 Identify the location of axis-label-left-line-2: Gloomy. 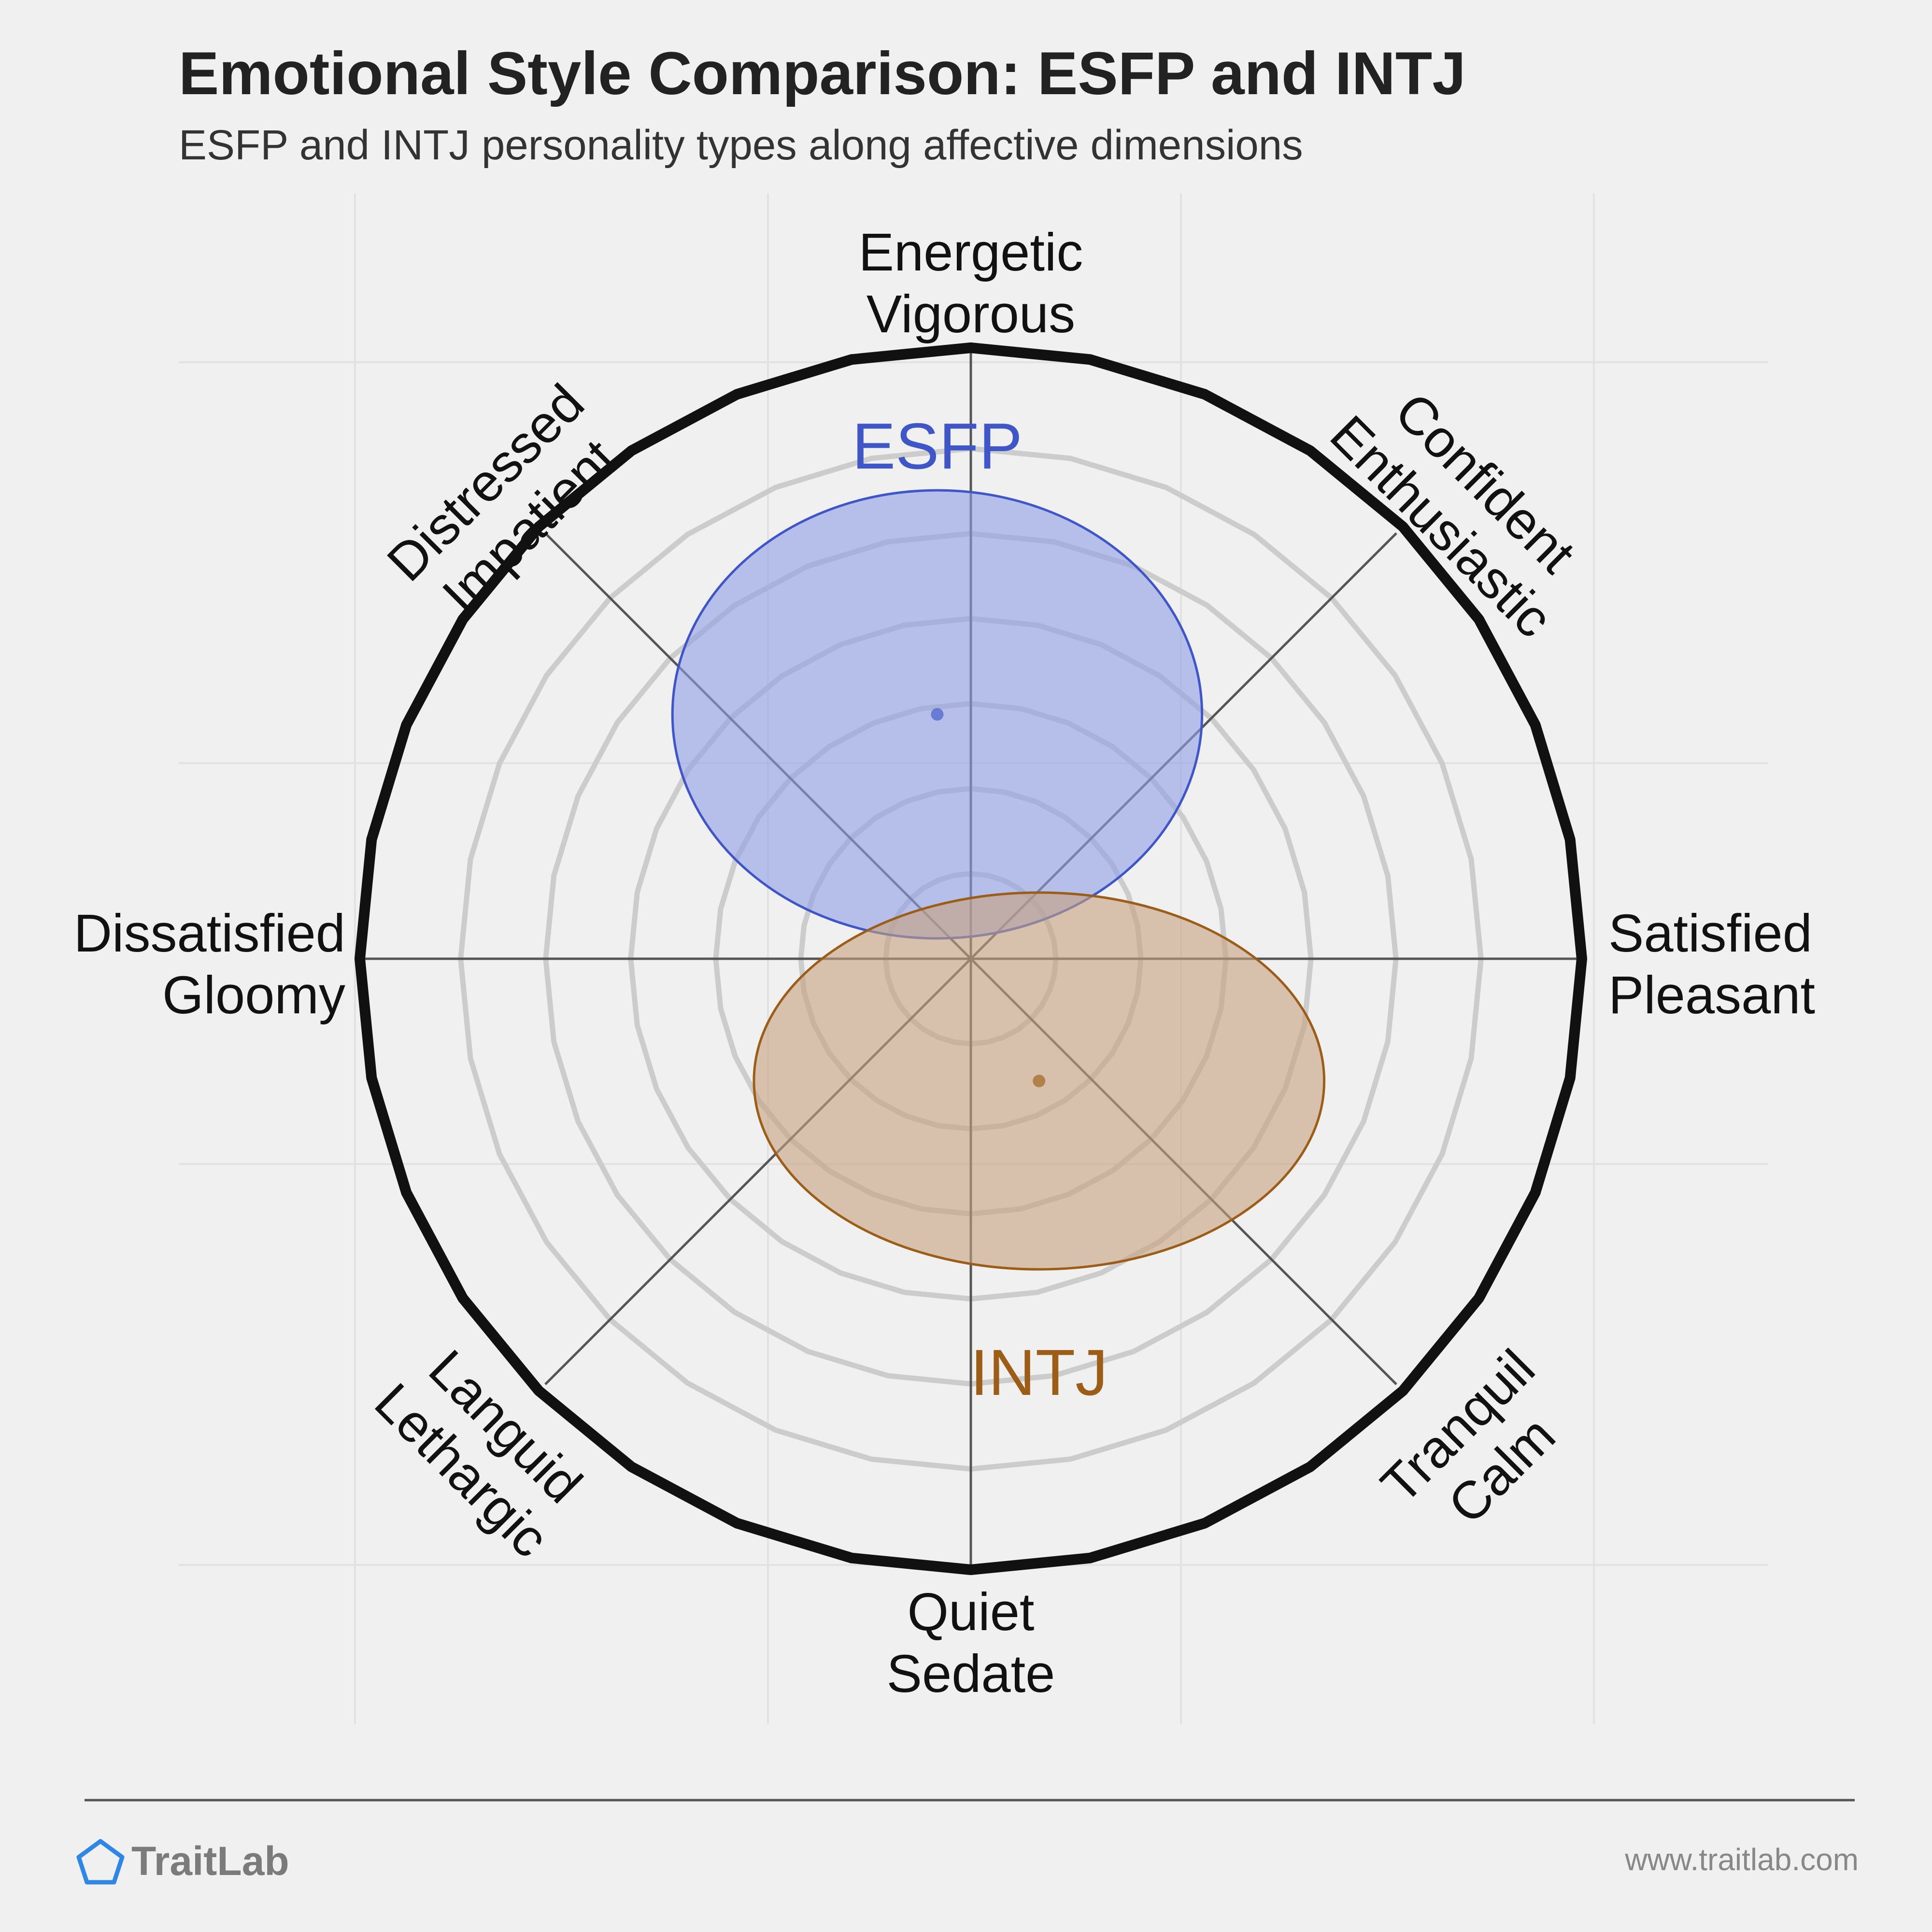
(253, 995).